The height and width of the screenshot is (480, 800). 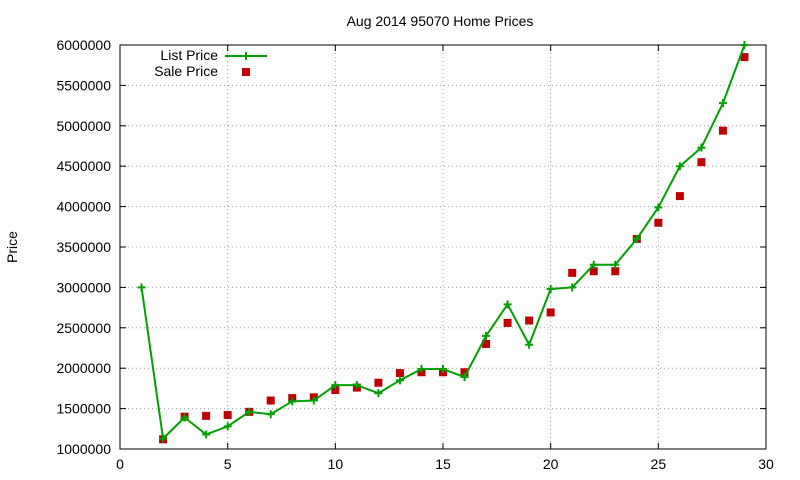 What do you see at coordinates (83, 207) in the screenshot?
I see `y-tick-label: 4000000` at bounding box center [83, 207].